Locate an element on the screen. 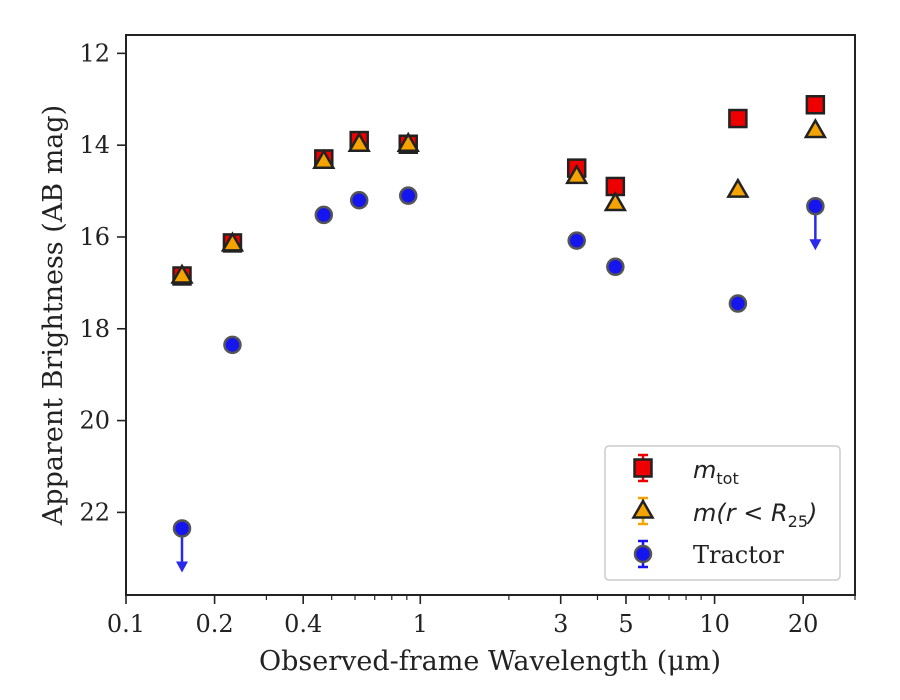  y-tick-label: 12 is located at coordinates (94, 53).